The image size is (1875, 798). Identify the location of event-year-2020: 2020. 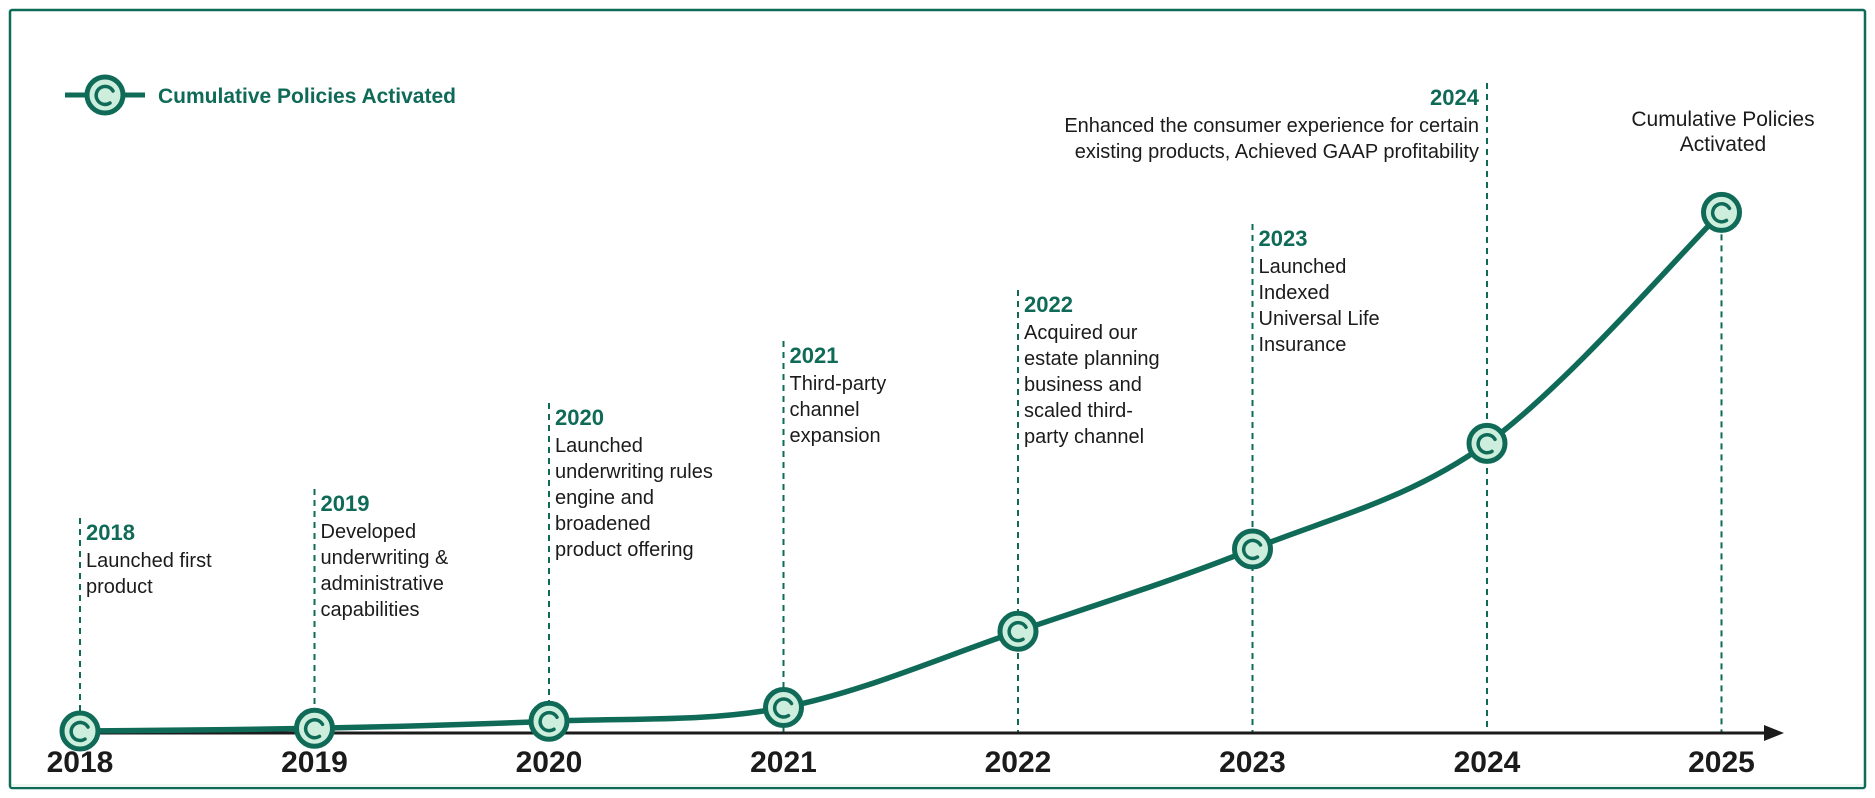
(579, 417).